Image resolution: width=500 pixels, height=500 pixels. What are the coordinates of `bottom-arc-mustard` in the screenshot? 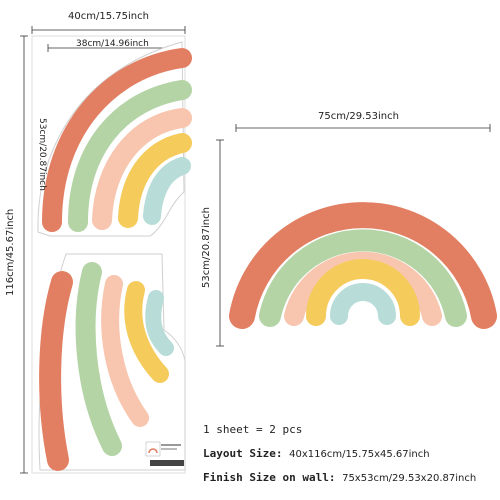 It's located at (146, 332).